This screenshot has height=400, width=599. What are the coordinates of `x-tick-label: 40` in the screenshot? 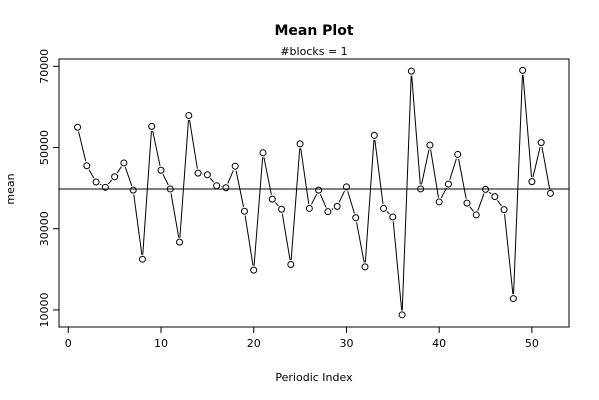 It's located at (439, 343).